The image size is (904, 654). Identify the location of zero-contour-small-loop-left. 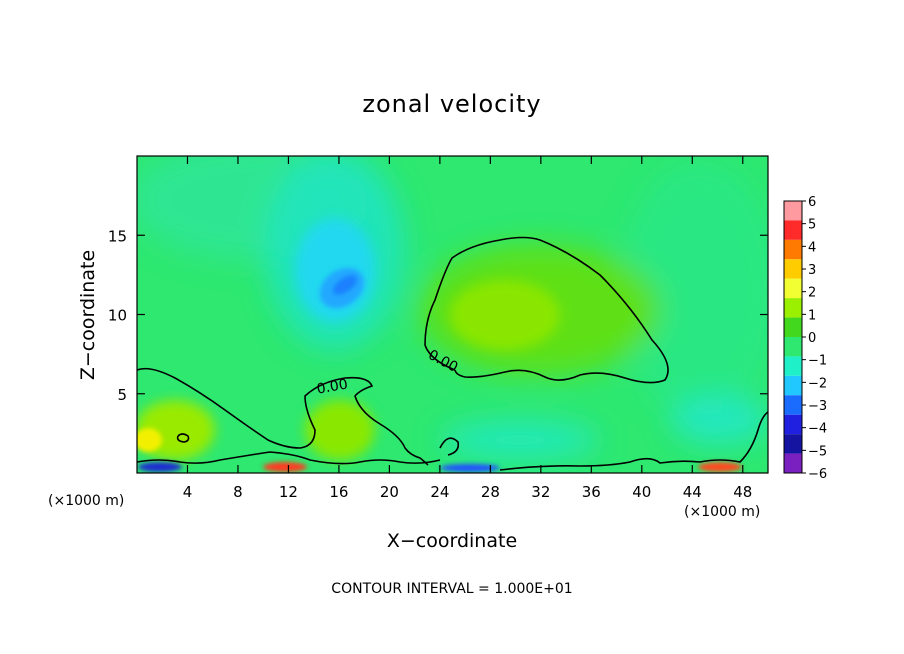
(183, 438).